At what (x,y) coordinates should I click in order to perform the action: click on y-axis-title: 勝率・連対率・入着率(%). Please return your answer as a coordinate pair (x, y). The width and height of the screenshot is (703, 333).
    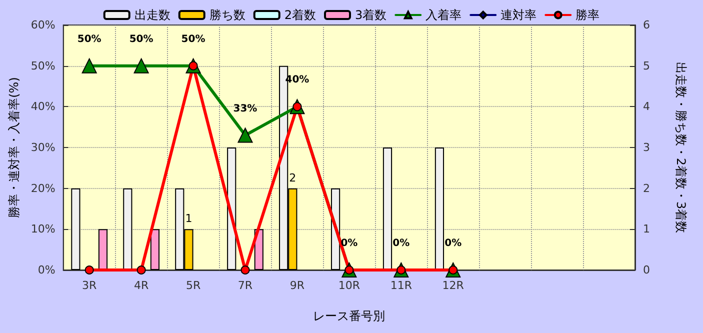
    Looking at the image, I should click on (14, 147).